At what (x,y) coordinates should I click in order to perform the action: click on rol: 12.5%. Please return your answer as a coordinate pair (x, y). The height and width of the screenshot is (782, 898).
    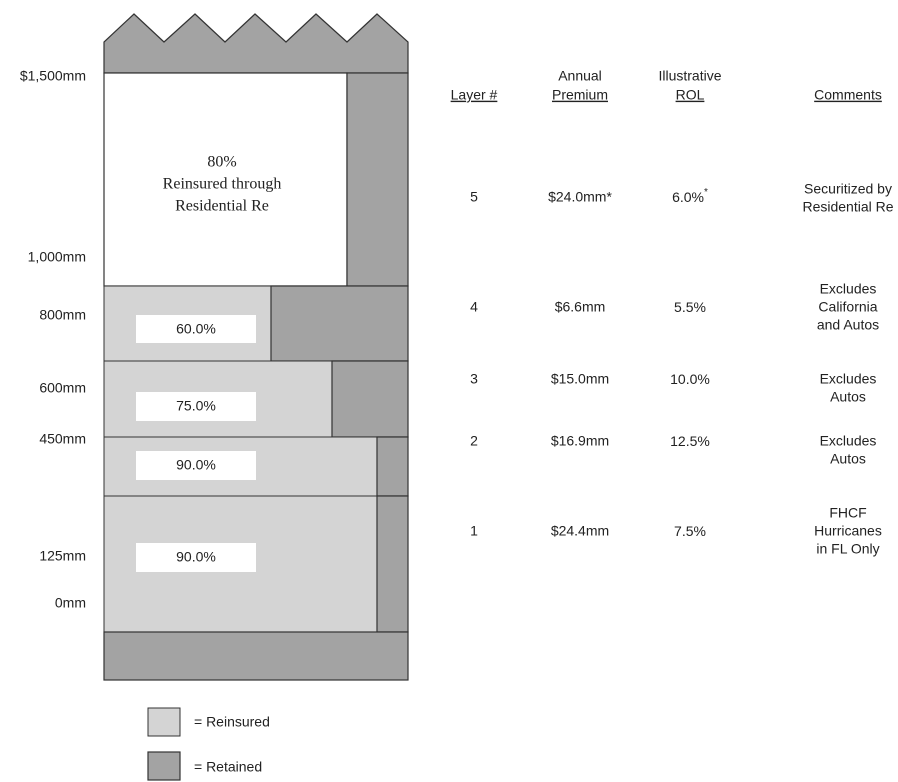
    Looking at the image, I should click on (690, 441).